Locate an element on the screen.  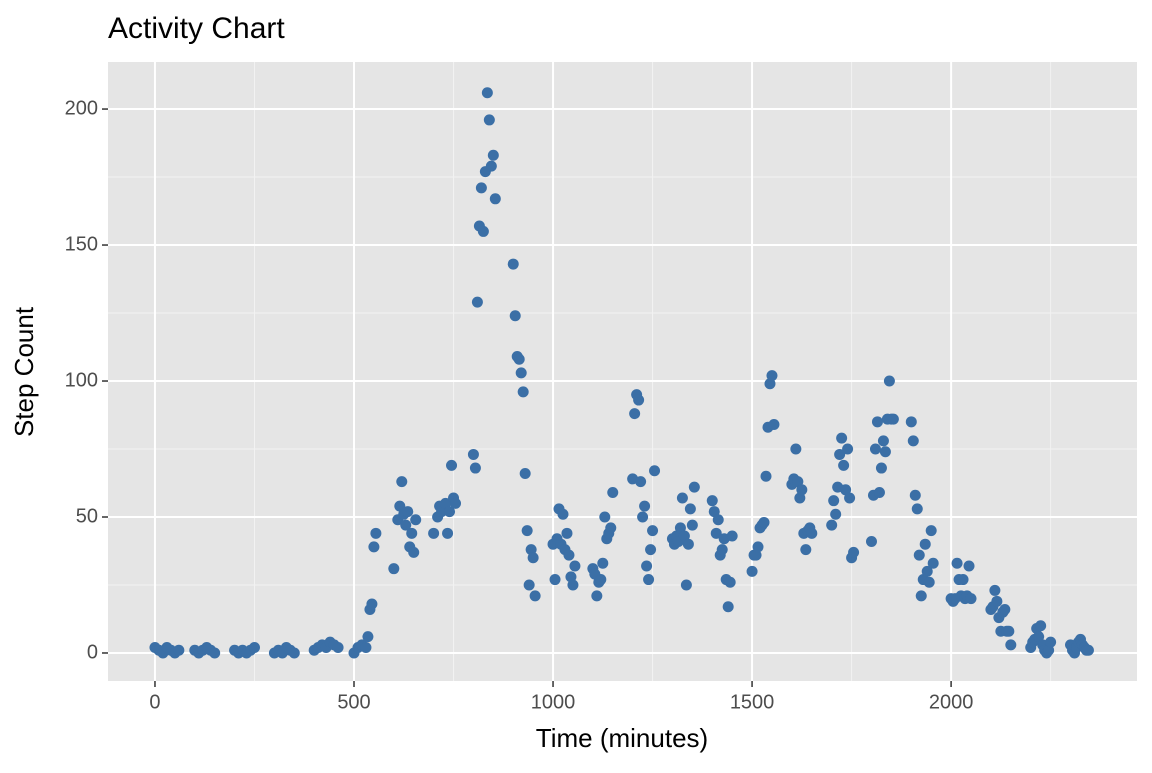
y-axis-title: Step Count is located at coordinates (24, 371).